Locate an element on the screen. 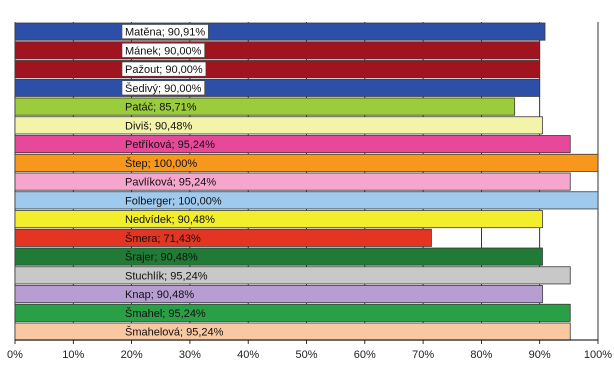 The height and width of the screenshot is (374, 614). data-label: Pažout; 90,00% is located at coordinates (164, 70).